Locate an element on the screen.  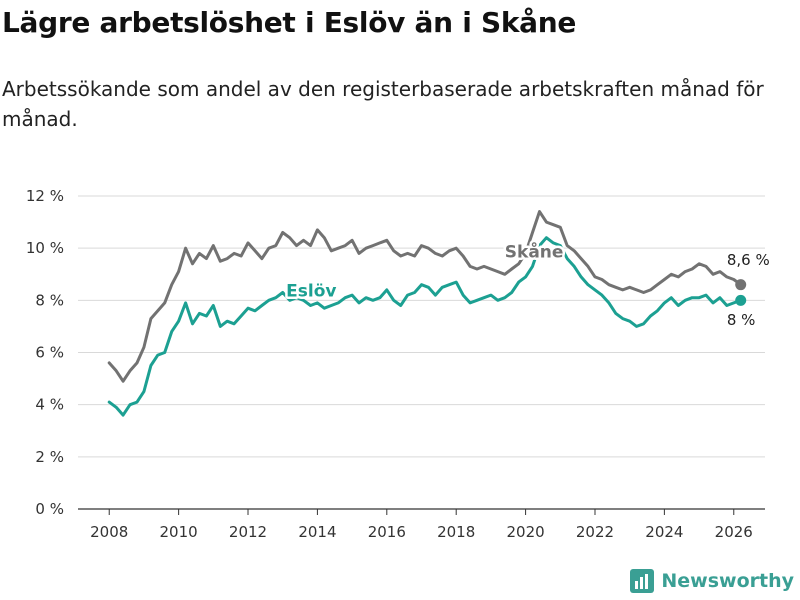
x-tick-label: 2026 is located at coordinates (734, 532).